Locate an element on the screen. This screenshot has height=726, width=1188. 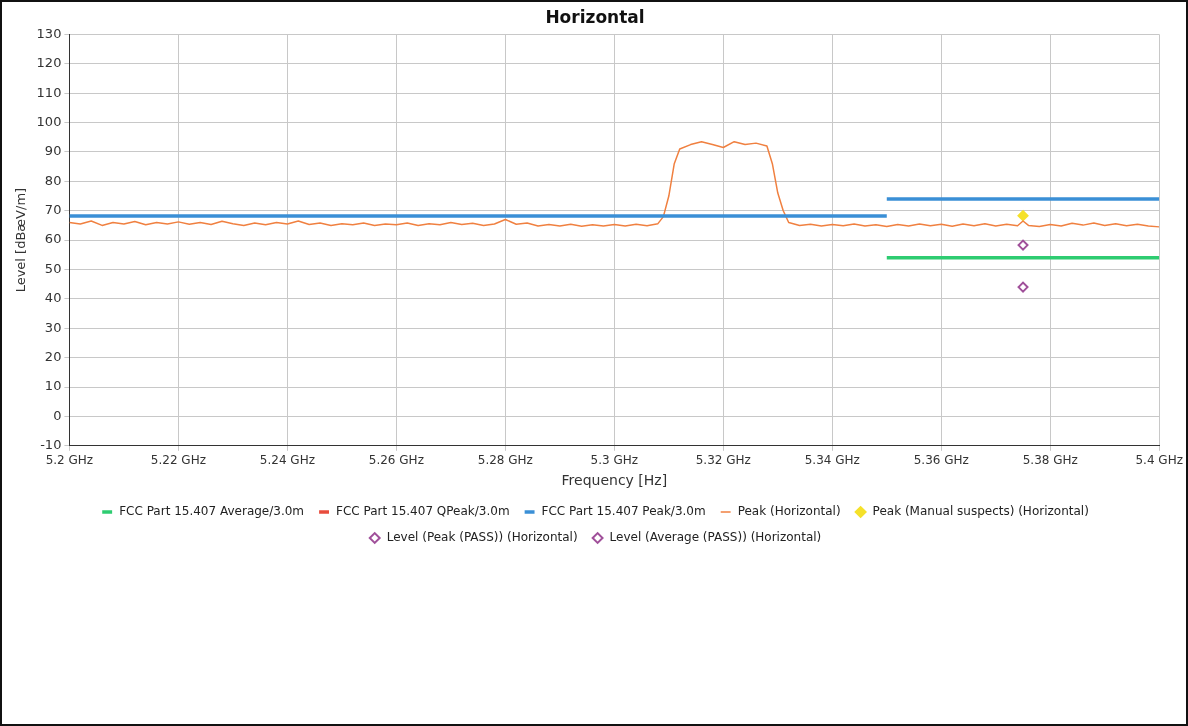
y-tick-label: 20 is located at coordinates (53, 357).